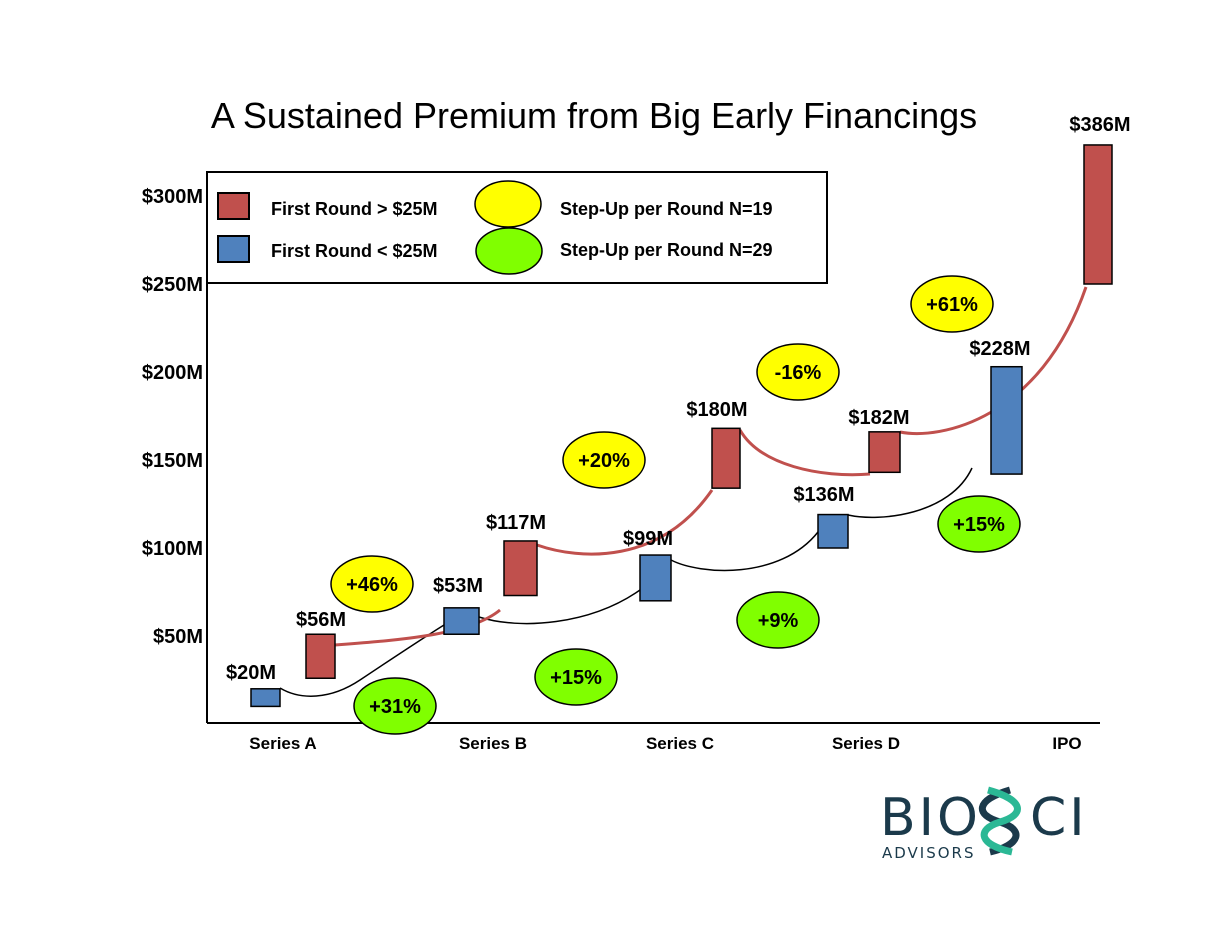 This screenshot has width=1210, height=935. I want to click on blue-curve-b-c, so click(559, 607).